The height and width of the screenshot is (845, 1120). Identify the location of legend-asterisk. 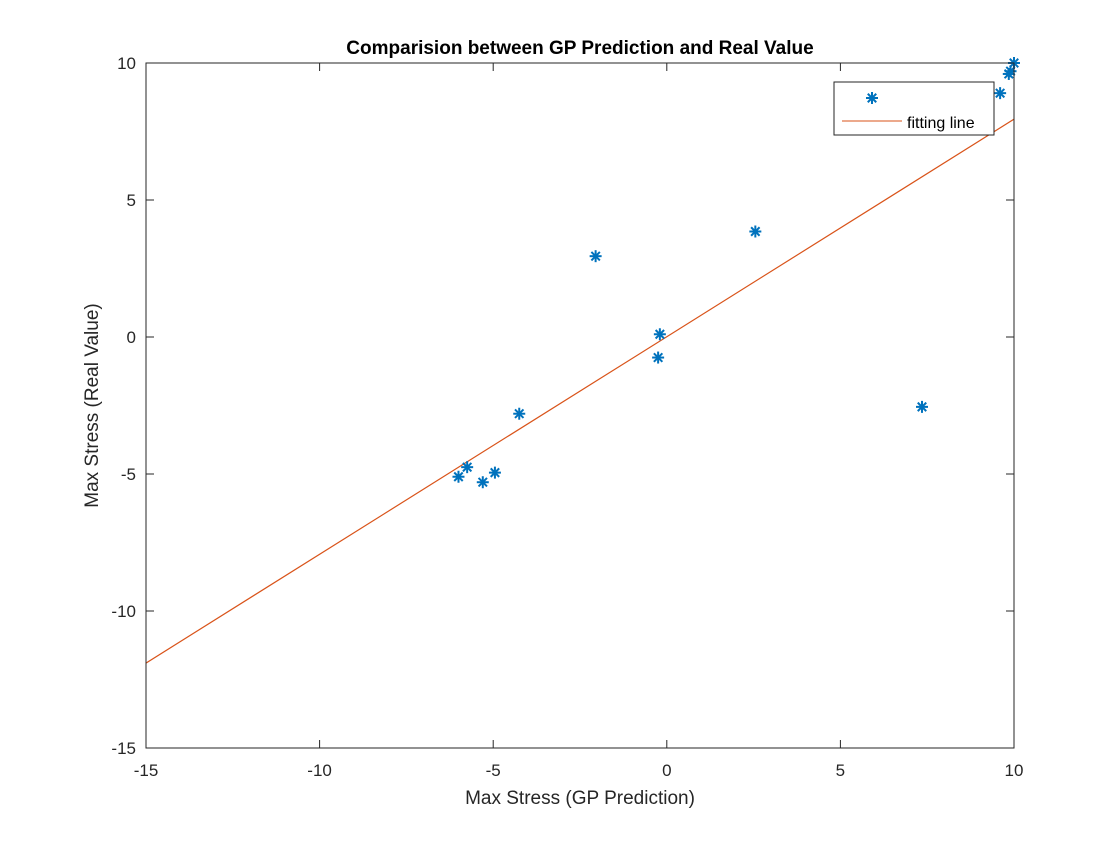
(872, 98).